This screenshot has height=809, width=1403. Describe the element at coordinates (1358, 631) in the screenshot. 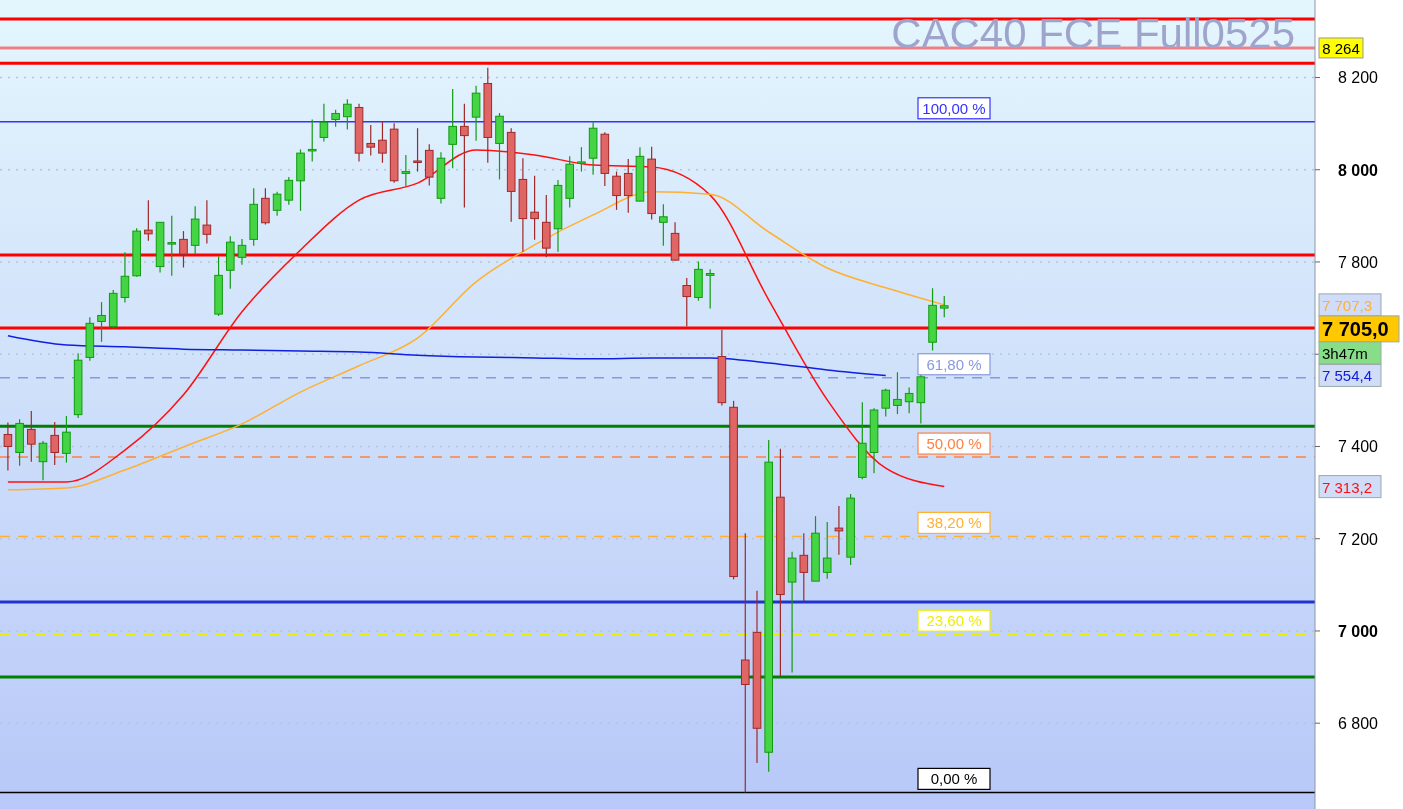

I see `y-tick-label: 7 000` at that location.